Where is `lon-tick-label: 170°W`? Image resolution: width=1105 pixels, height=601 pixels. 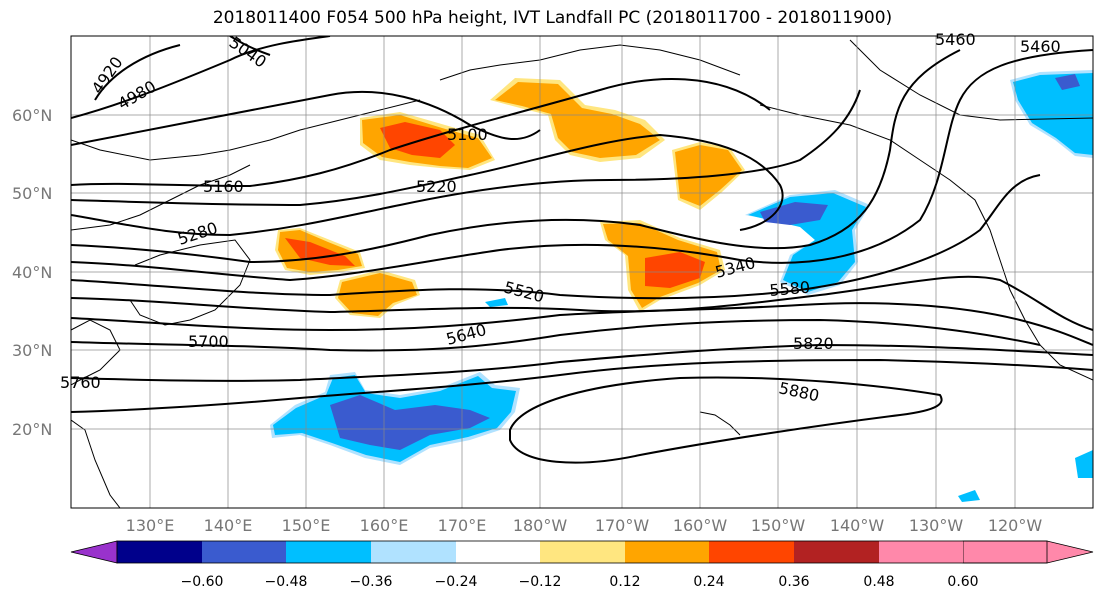 lon-tick-label: 170°W is located at coordinates (622, 525).